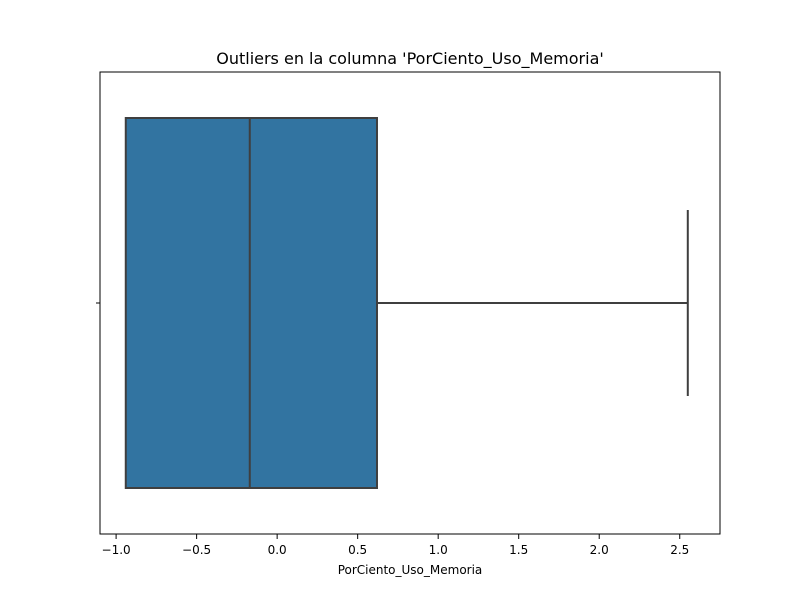 The image size is (800, 600). I want to click on x-tick-label: 1.0, so click(438, 550).